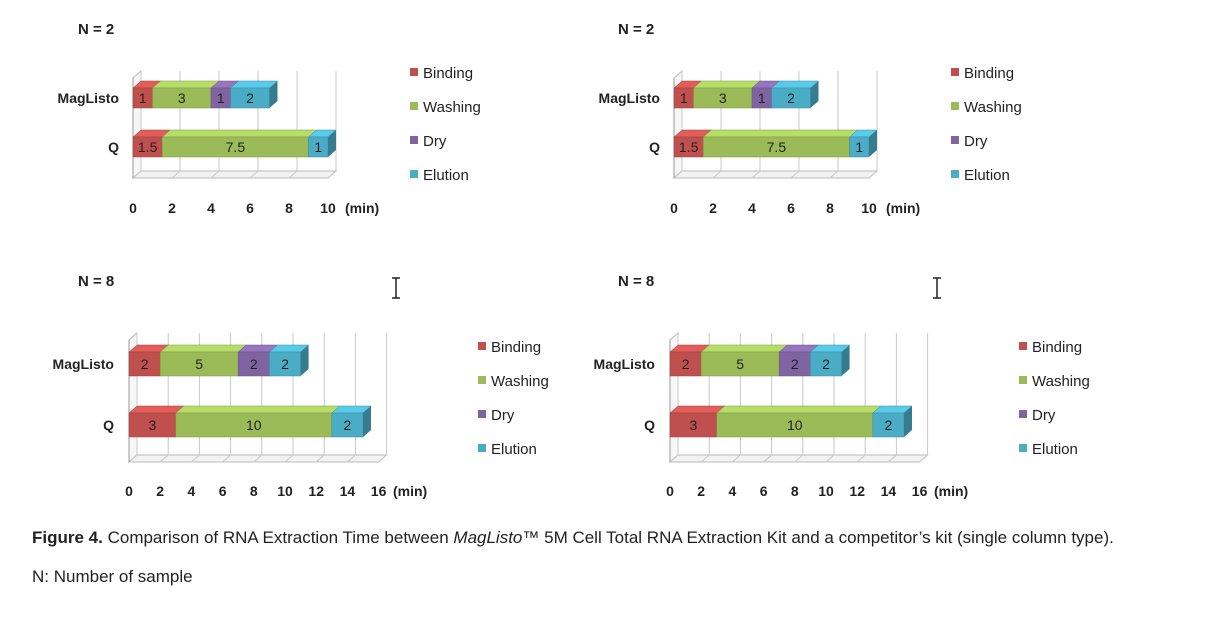 Image resolution: width=1211 pixels, height=617 pixels. What do you see at coordinates (348, 491) in the screenshot?
I see `x-tick-label: 14` at bounding box center [348, 491].